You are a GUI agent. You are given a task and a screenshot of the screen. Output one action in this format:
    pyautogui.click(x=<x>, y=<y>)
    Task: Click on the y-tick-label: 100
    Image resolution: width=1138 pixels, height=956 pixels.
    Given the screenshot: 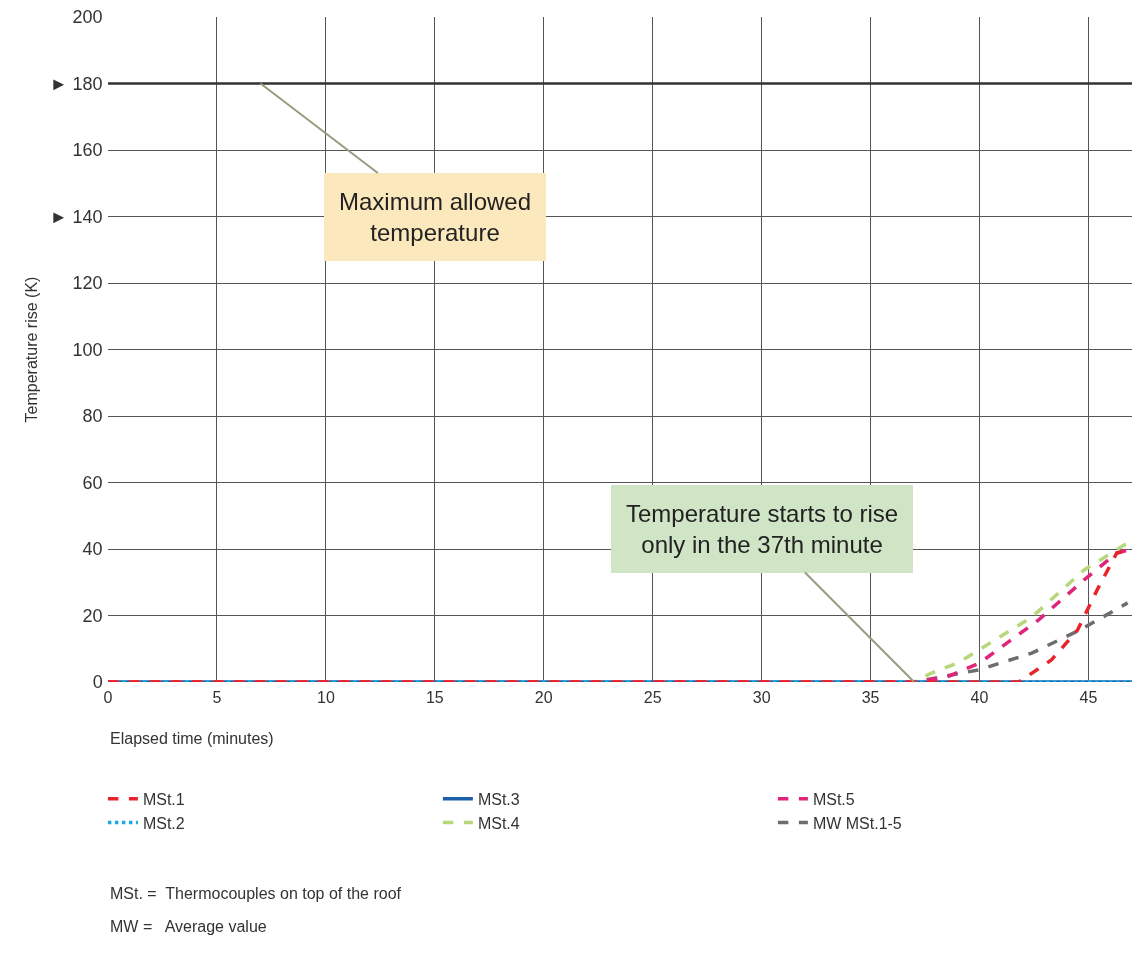 What is the action you would take?
    pyautogui.click(x=87, y=349)
    